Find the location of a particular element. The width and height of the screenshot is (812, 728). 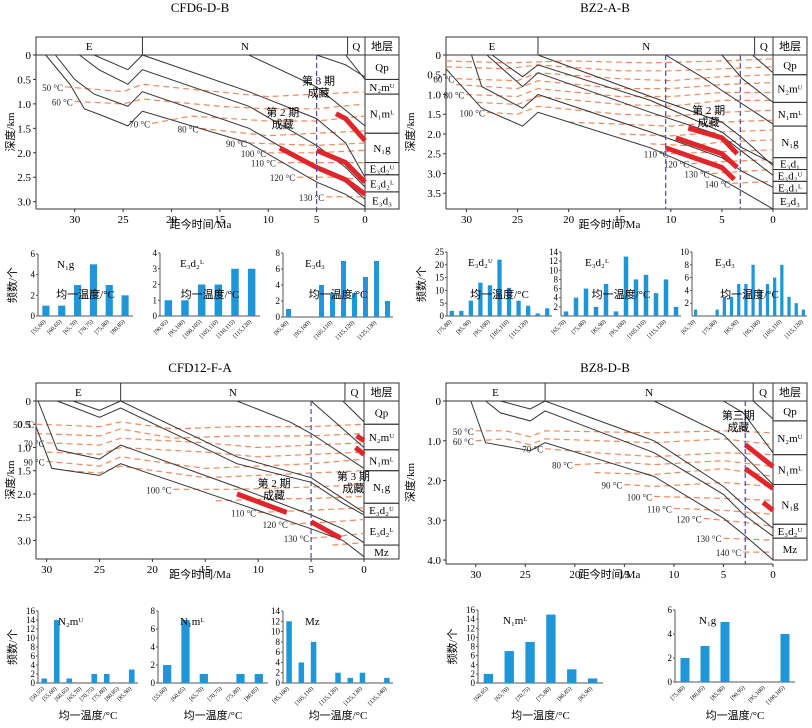

hist-x-tick-label: [105,110) is located at coordinates (323, 329).